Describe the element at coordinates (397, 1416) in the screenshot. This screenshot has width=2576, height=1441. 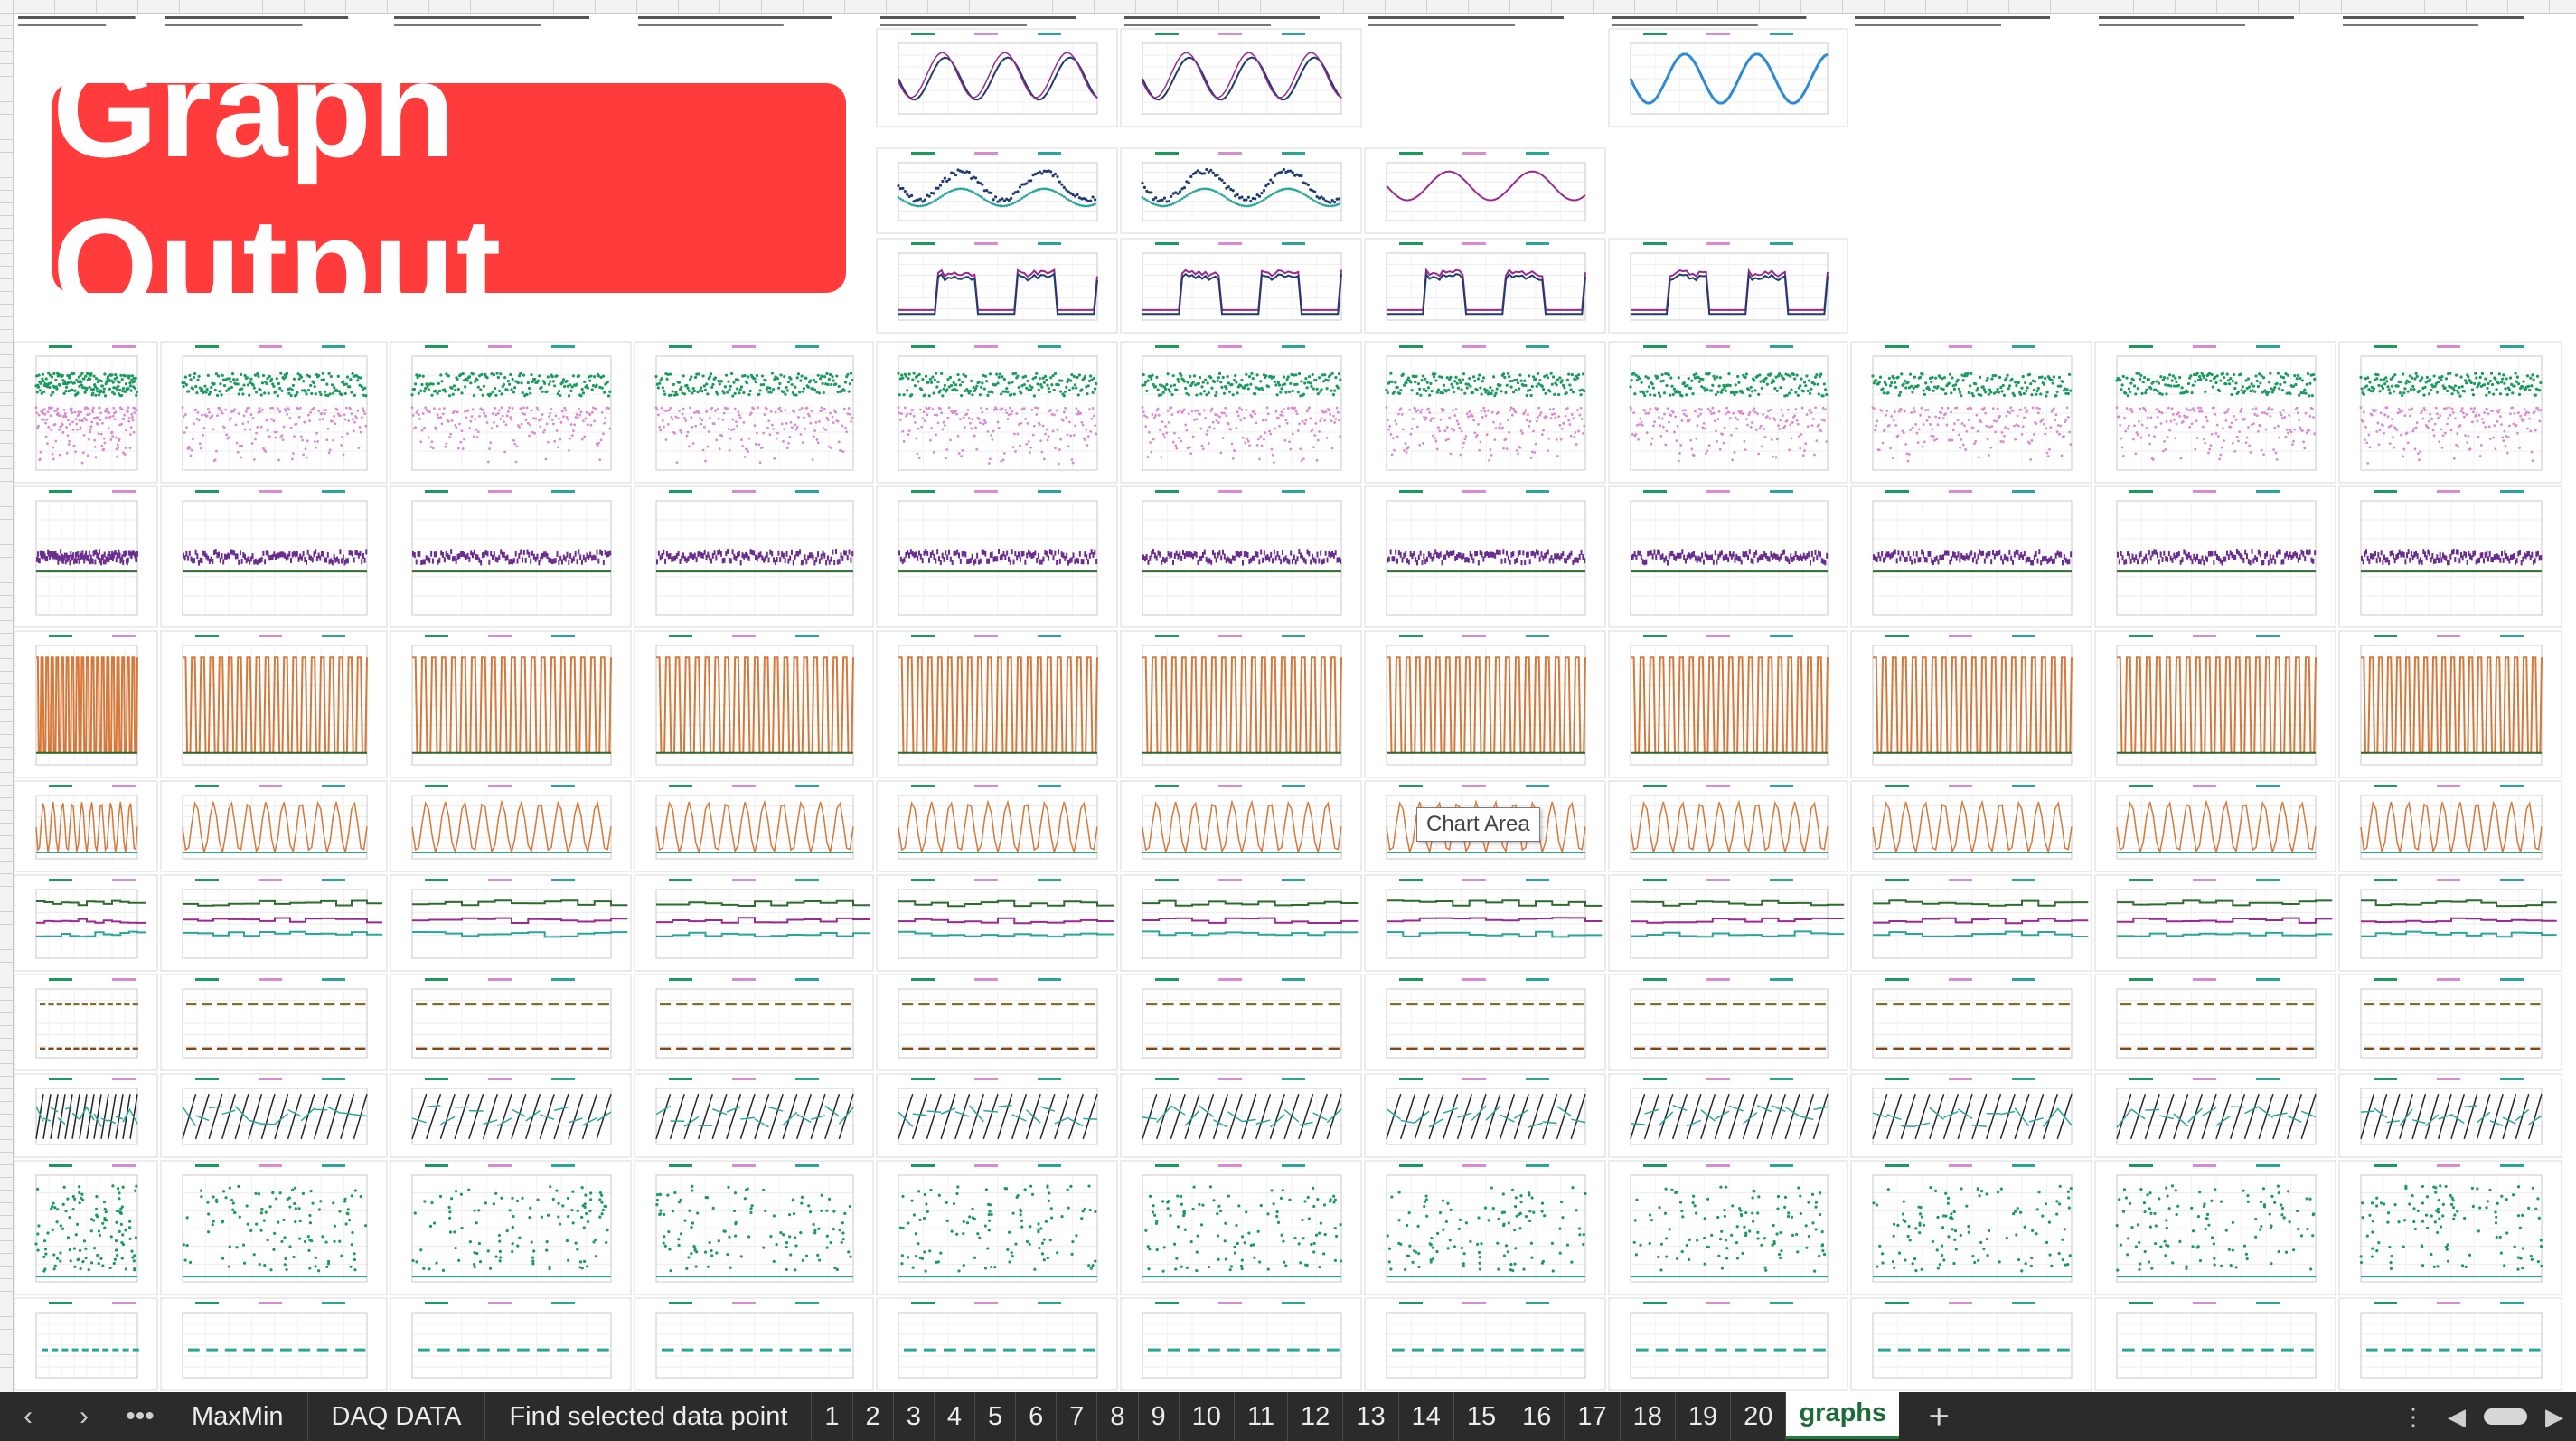
I see `tab-daq-data: DAQ DATA` at that location.